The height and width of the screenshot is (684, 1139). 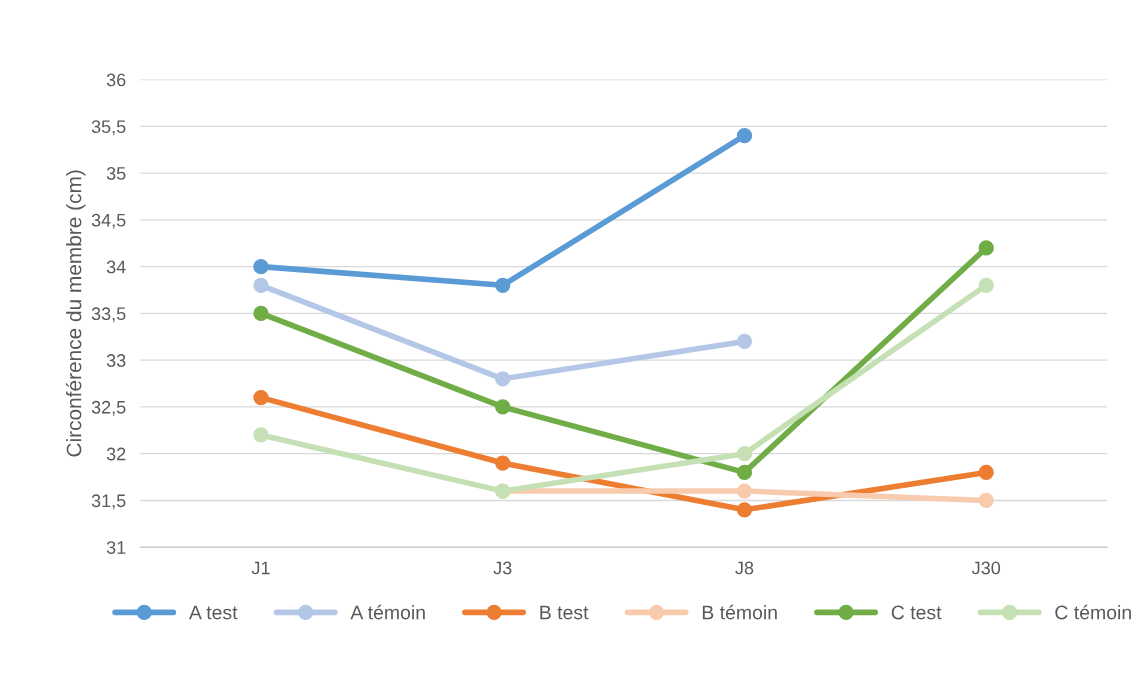 What do you see at coordinates (116, 173) in the screenshot?
I see `y-tick-label: 35` at bounding box center [116, 173].